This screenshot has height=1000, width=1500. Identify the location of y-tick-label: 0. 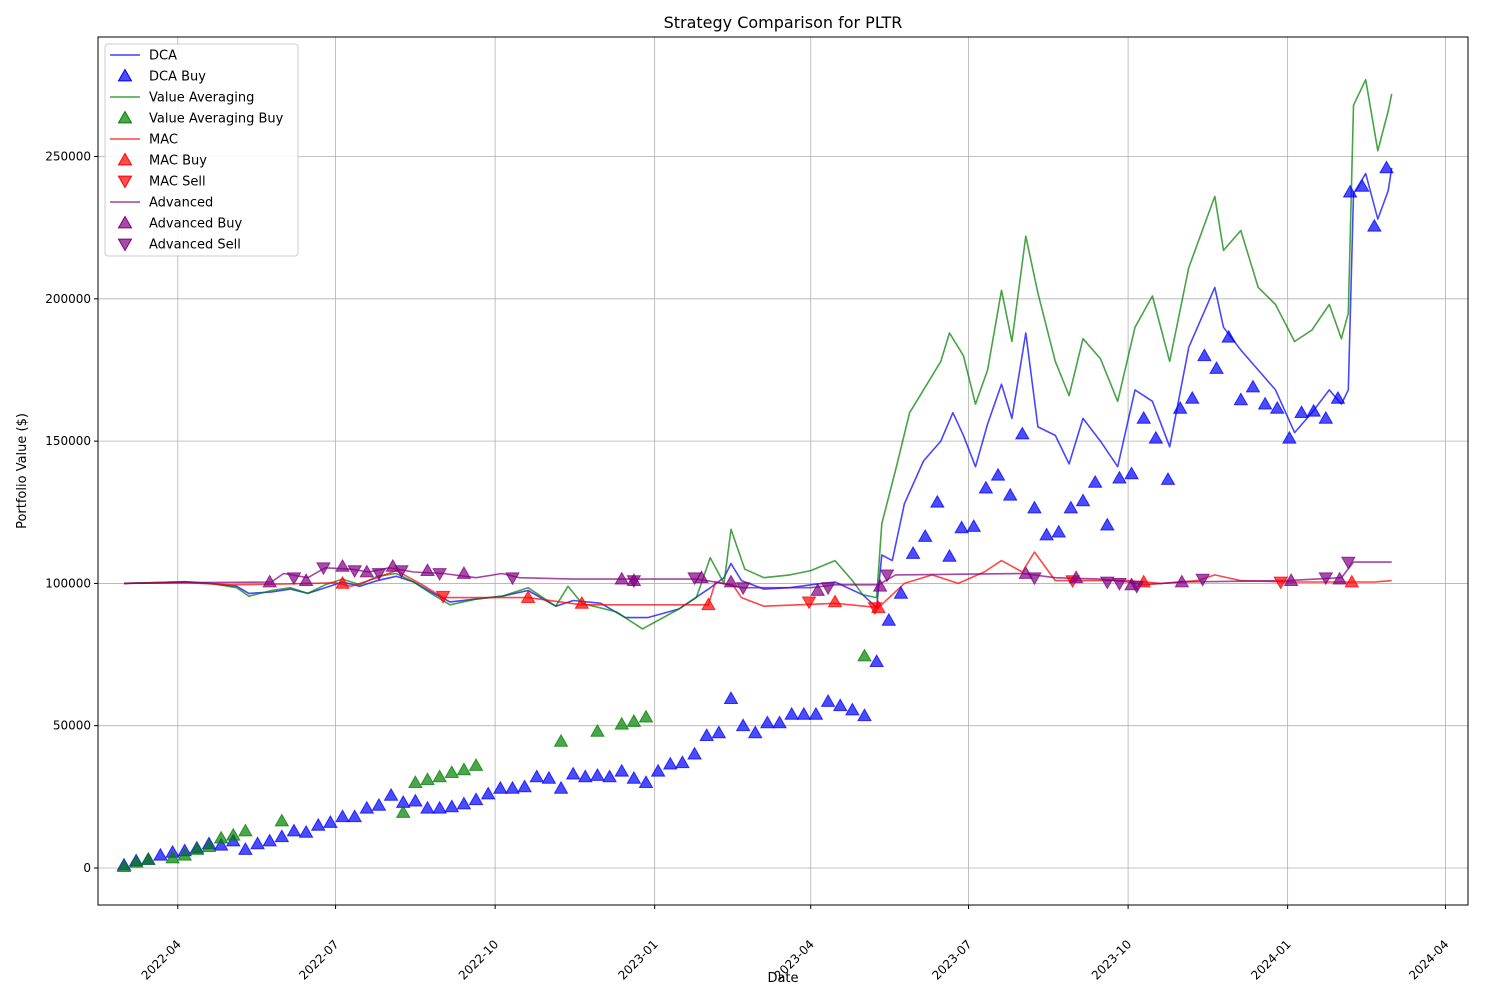
(87, 868).